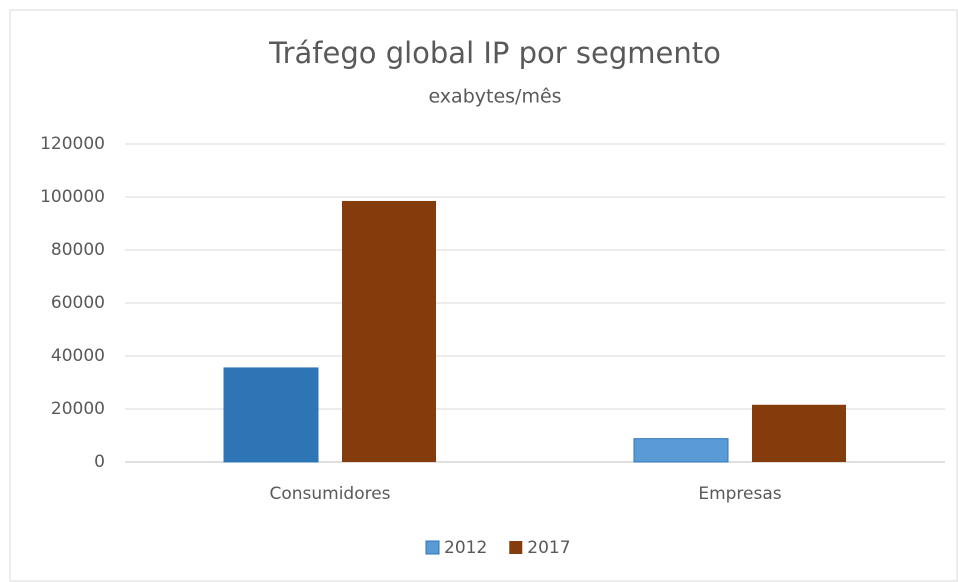 Image resolution: width=958 pixels, height=582 pixels. Describe the element at coordinates (494, 53) in the screenshot. I see `chart-title: Tráfego global IP por segmento` at that location.